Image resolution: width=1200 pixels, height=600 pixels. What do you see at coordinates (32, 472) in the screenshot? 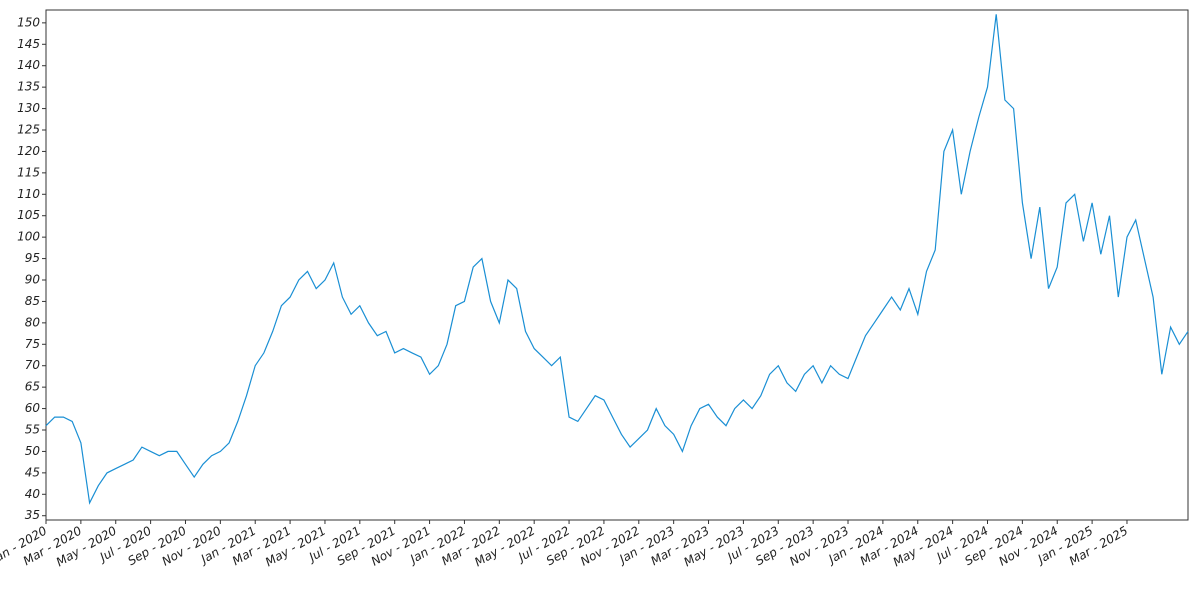
I see `y-tick-label: 45` at bounding box center [32, 472].